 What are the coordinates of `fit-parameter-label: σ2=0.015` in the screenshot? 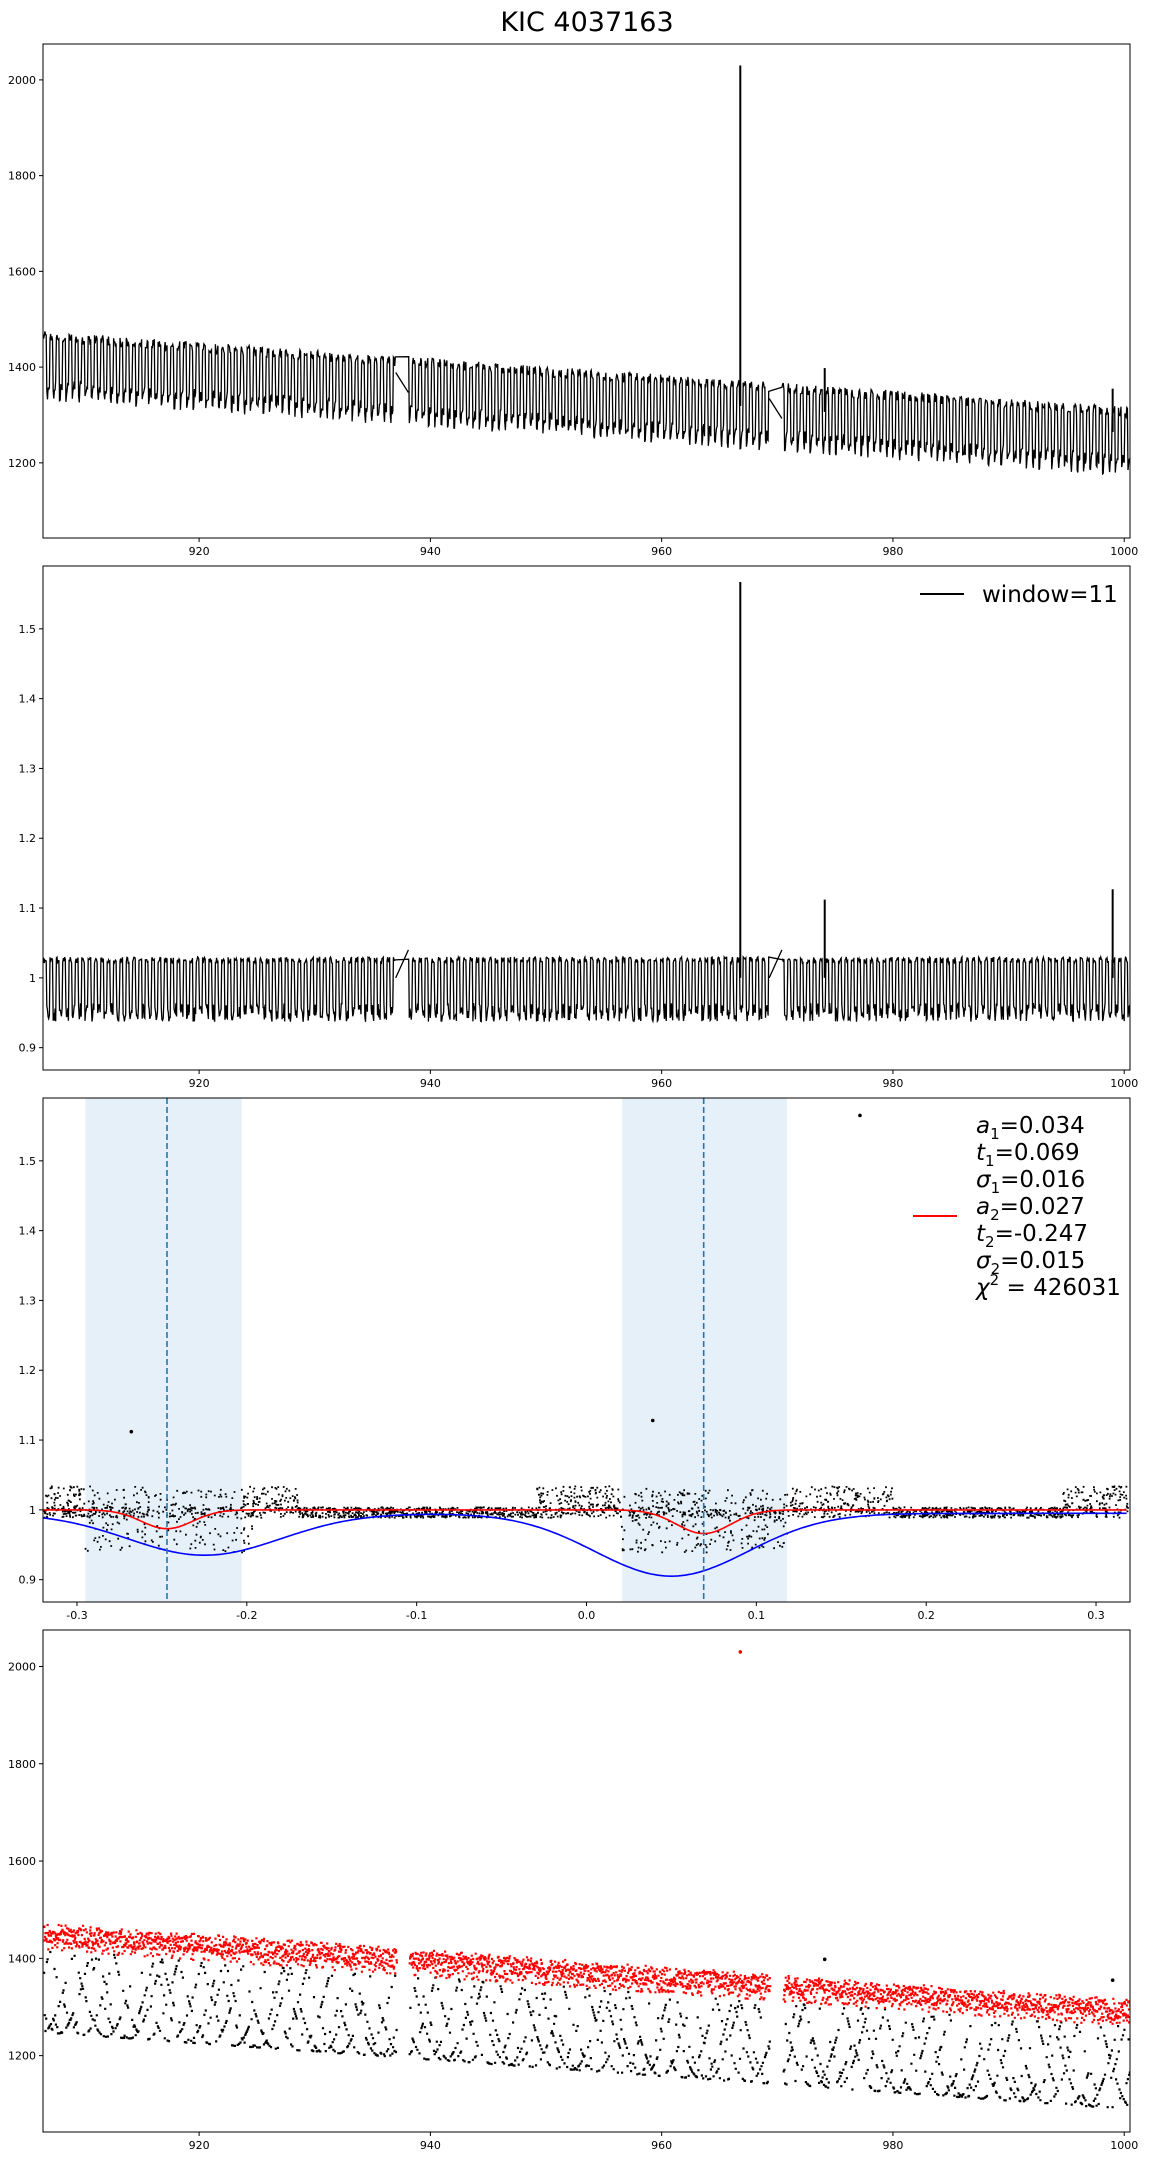 It's located at (1030, 1263).